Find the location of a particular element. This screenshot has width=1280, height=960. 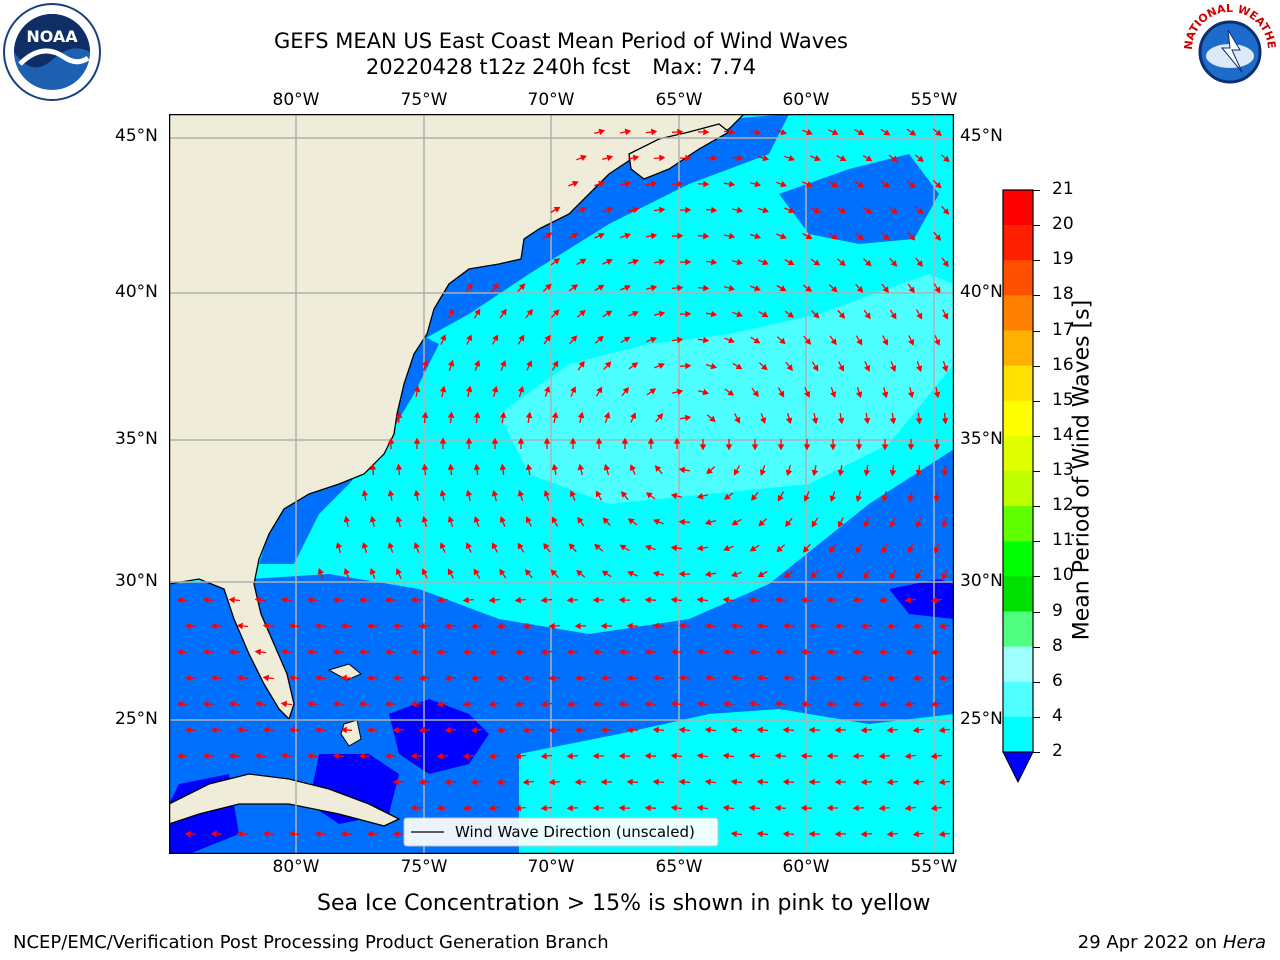

colorbar-tick-label: 14 is located at coordinates (1063, 434).